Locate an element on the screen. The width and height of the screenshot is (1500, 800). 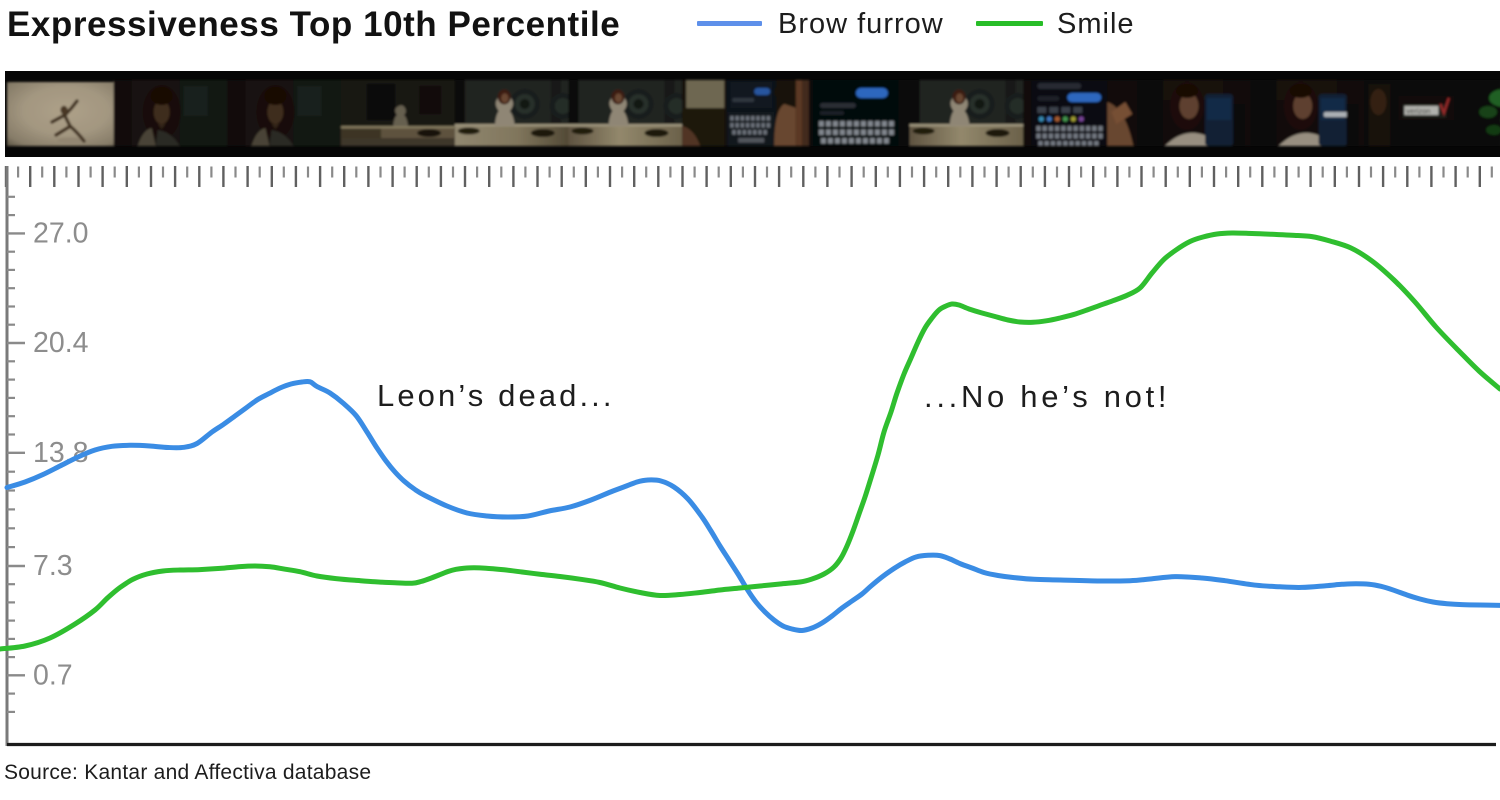
svg-text: 7.3 is located at coordinates (53, 566).